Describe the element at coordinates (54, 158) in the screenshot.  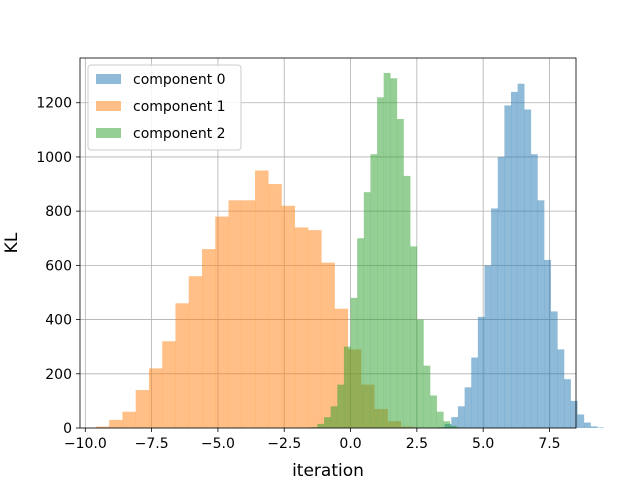
I see `y-tick-label: 1000` at that location.